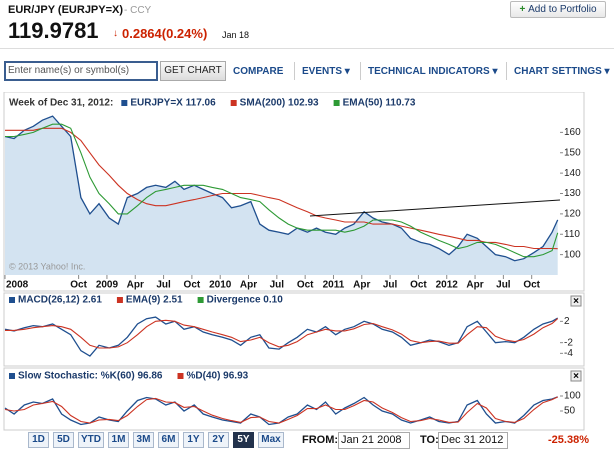 The image size is (614, 458). What do you see at coordinates (165, 33) in the screenshot?
I see `change: 0.2864(0.24%)` at bounding box center [165, 33].